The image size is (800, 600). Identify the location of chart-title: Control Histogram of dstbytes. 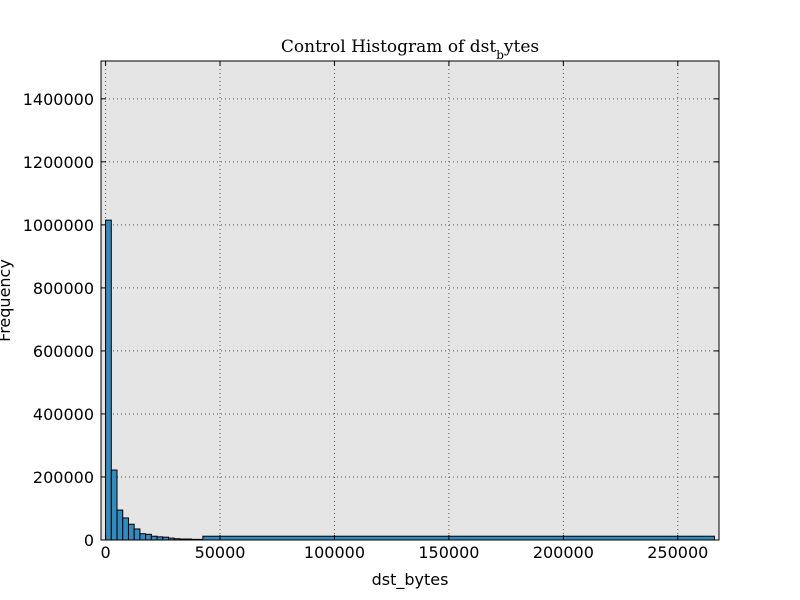
(410, 49).